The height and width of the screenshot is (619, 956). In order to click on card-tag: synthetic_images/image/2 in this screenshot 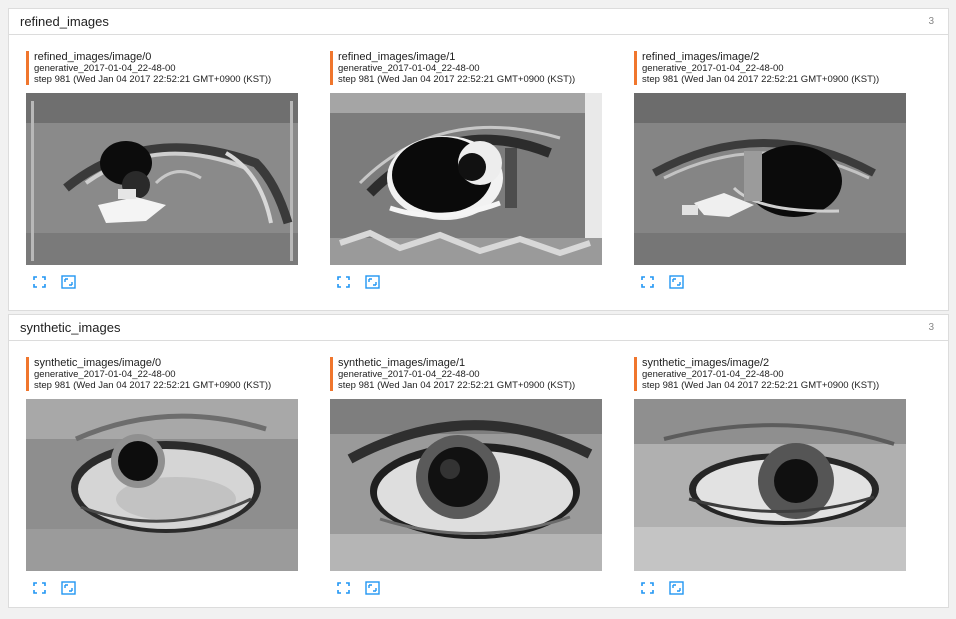, I will do `click(706, 363)`.